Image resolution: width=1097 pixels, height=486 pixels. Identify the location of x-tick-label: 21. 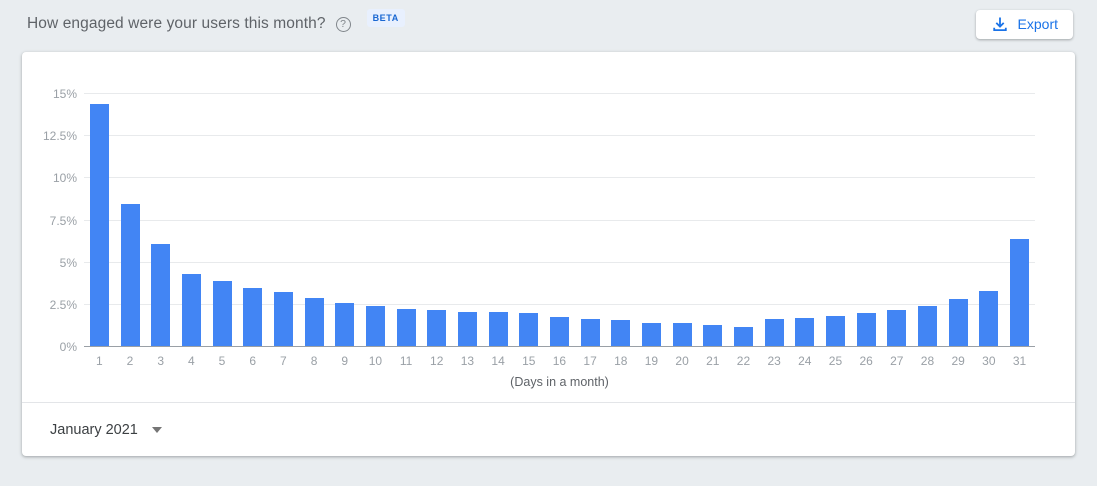
(713, 361).